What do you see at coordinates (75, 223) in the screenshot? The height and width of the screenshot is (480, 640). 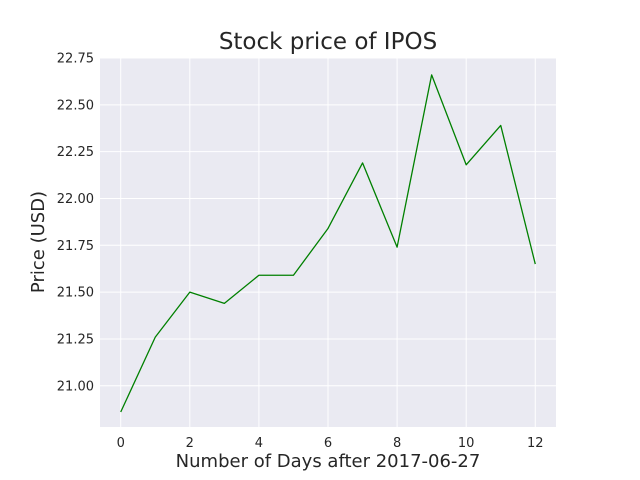 I see `y-axis-ticks: 21.00 21.25 21.50 21.75 22.00 22.25 22.50 22.75` at bounding box center [75, 223].